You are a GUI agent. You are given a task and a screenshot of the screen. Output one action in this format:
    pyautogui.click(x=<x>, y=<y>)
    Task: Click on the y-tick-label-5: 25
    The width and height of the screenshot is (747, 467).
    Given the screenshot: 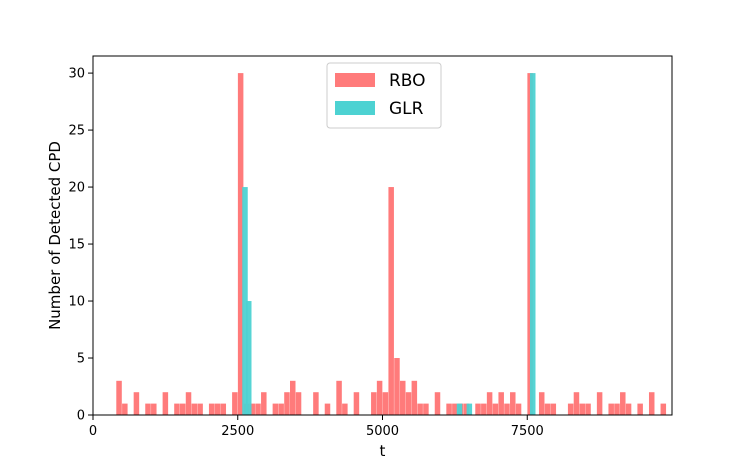 What is the action you would take?
    pyautogui.click(x=76, y=131)
    